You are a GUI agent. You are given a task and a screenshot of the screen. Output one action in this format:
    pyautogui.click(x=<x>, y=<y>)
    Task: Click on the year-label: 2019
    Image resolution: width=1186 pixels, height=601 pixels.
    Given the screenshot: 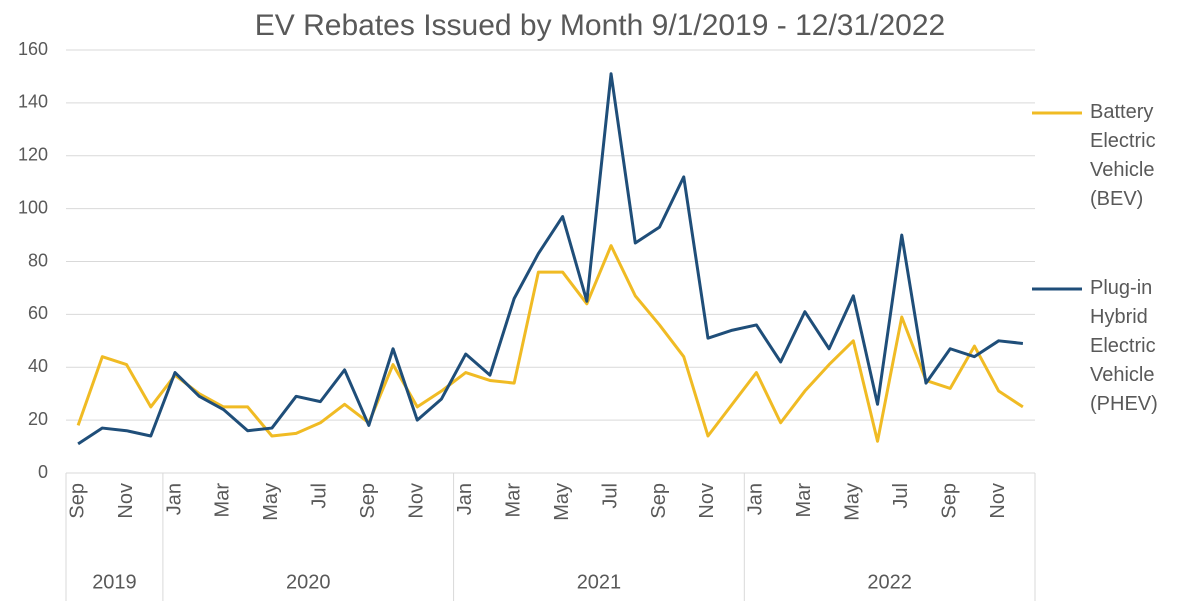 What is the action you would take?
    pyautogui.click(x=114, y=582)
    